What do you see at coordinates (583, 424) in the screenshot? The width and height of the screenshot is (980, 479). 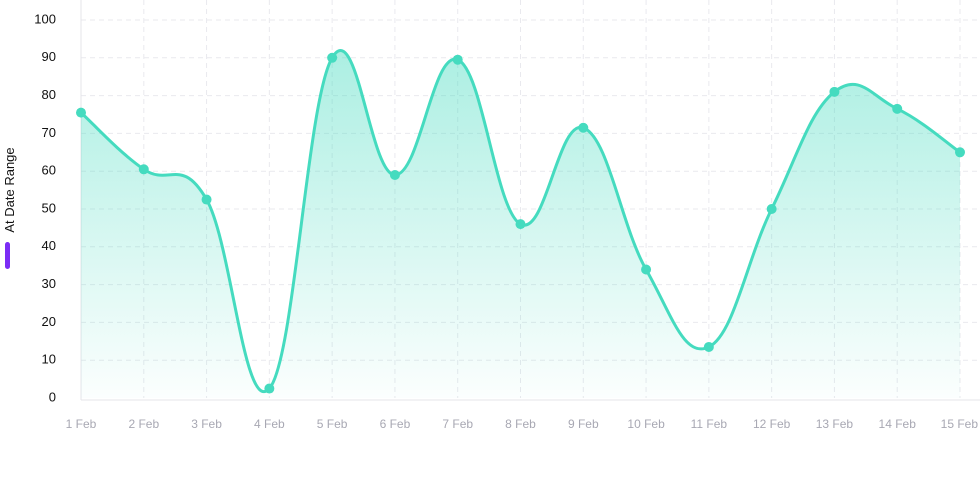 I see `x-tick-label: 9 Feb` at bounding box center [583, 424].